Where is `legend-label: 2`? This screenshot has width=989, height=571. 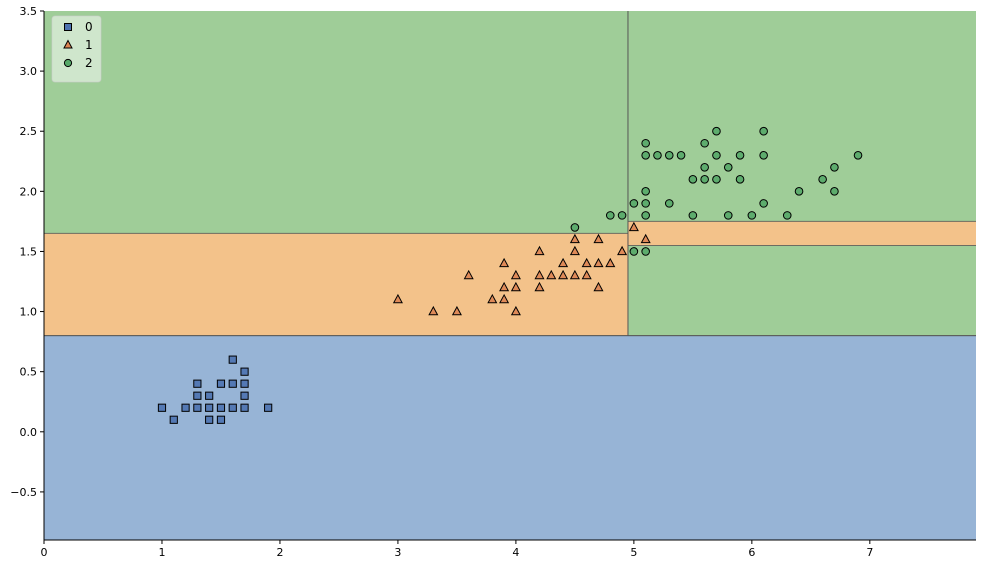 legend-label: 2 is located at coordinates (89, 63).